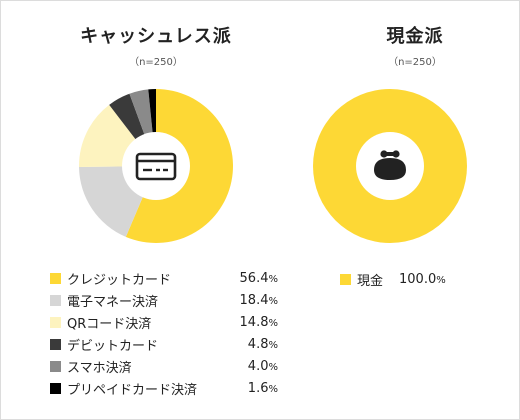 The width and height of the screenshot is (520, 420). Describe the element at coordinates (262, 388) in the screenshot. I see `legend-value: 1.6%` at that location.